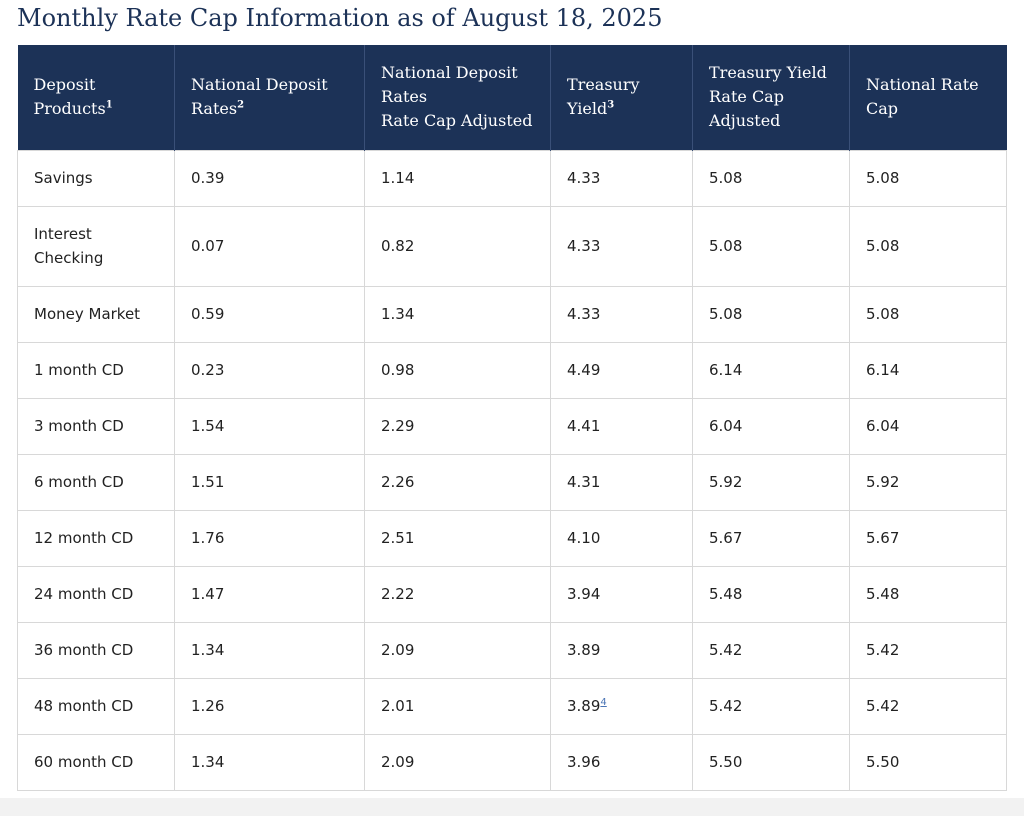 Image resolution: width=1024 pixels, height=816 pixels. What do you see at coordinates (603, 97) in the screenshot?
I see `header-label: Treasury Yield` at bounding box center [603, 97].